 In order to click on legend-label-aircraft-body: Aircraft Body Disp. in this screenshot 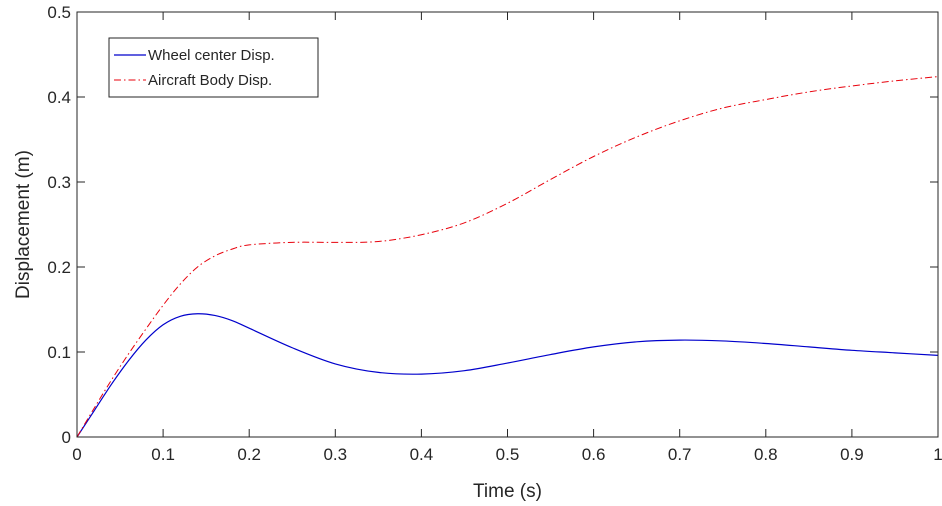, I will do `click(210, 80)`.